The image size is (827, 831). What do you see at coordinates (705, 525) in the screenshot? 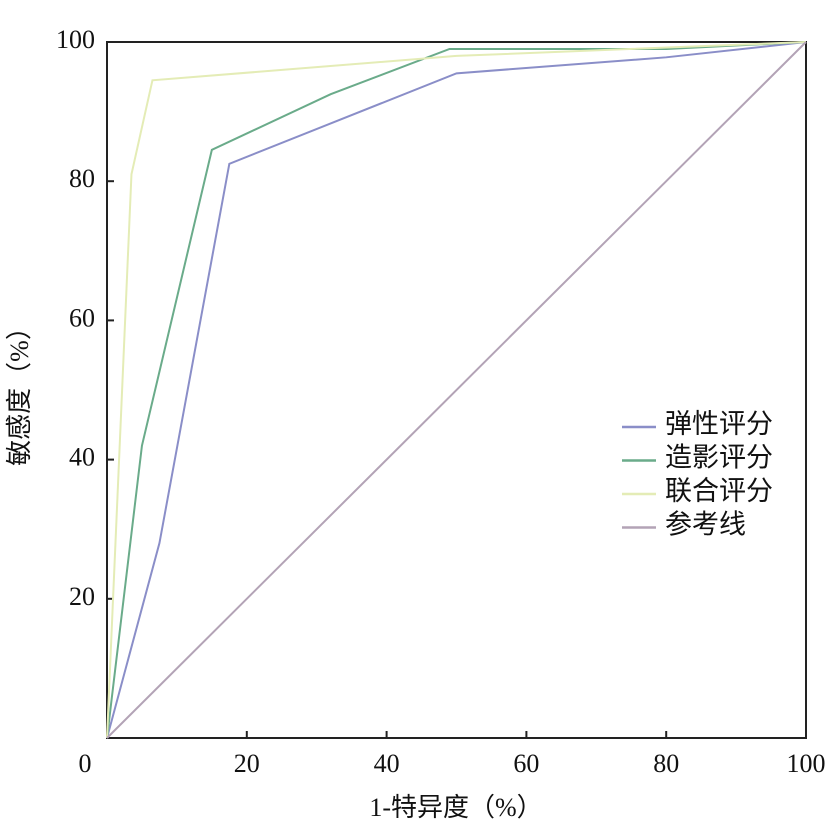
I see `legend-label: 参考线` at bounding box center [705, 525].